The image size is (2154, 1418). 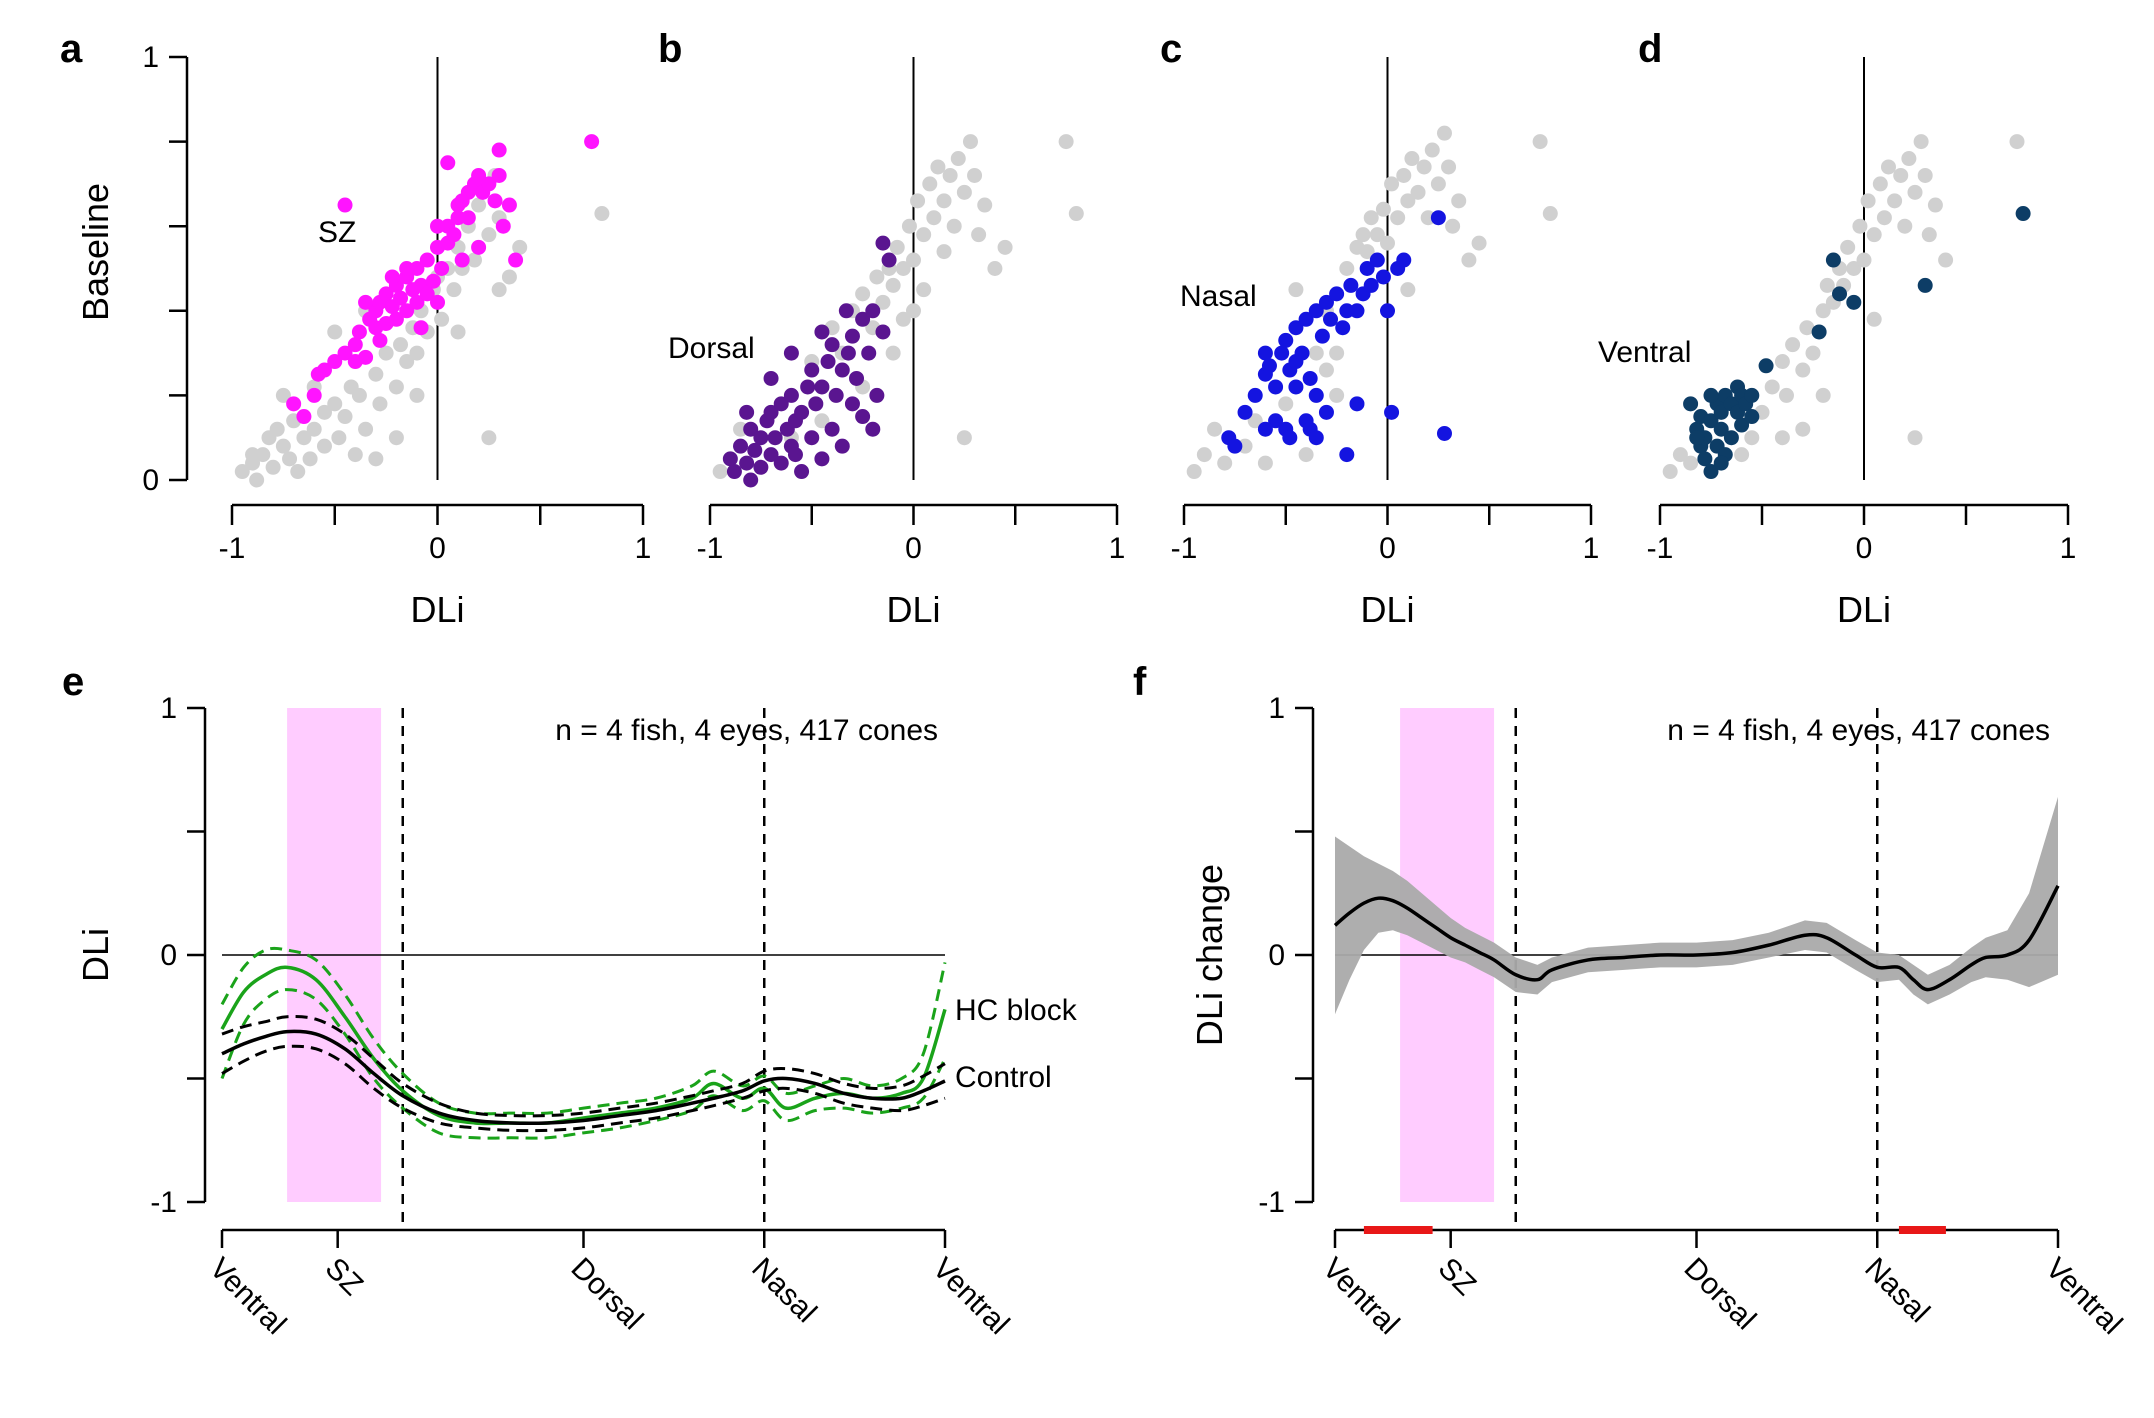 I want to click on x-category-label: SZ, so click(x=1457, y=1277).